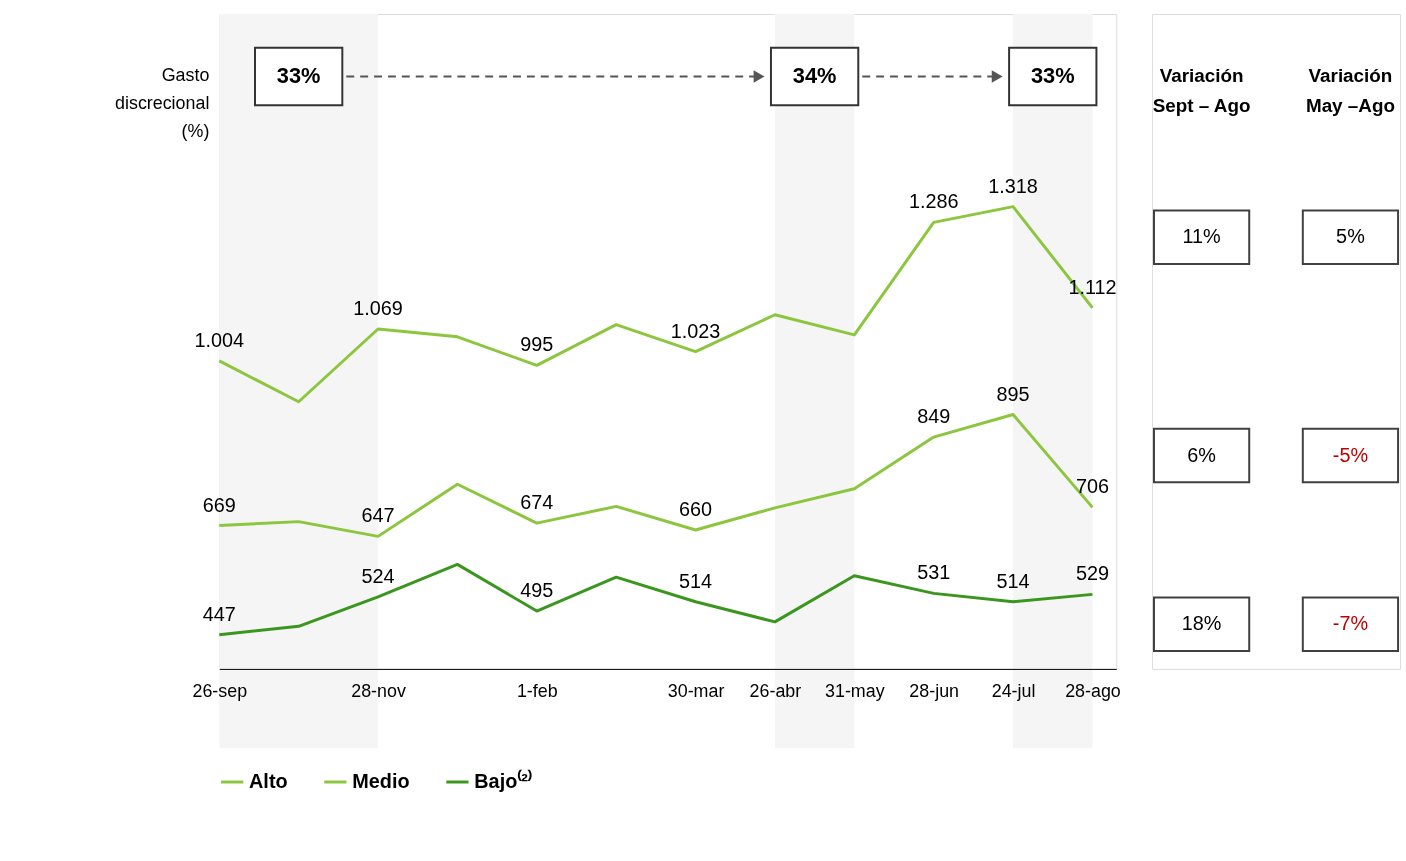 The width and height of the screenshot is (1406, 861). Describe the element at coordinates (1201, 91) in the screenshot. I see `category-label: Variación Sept – Ago` at that location.